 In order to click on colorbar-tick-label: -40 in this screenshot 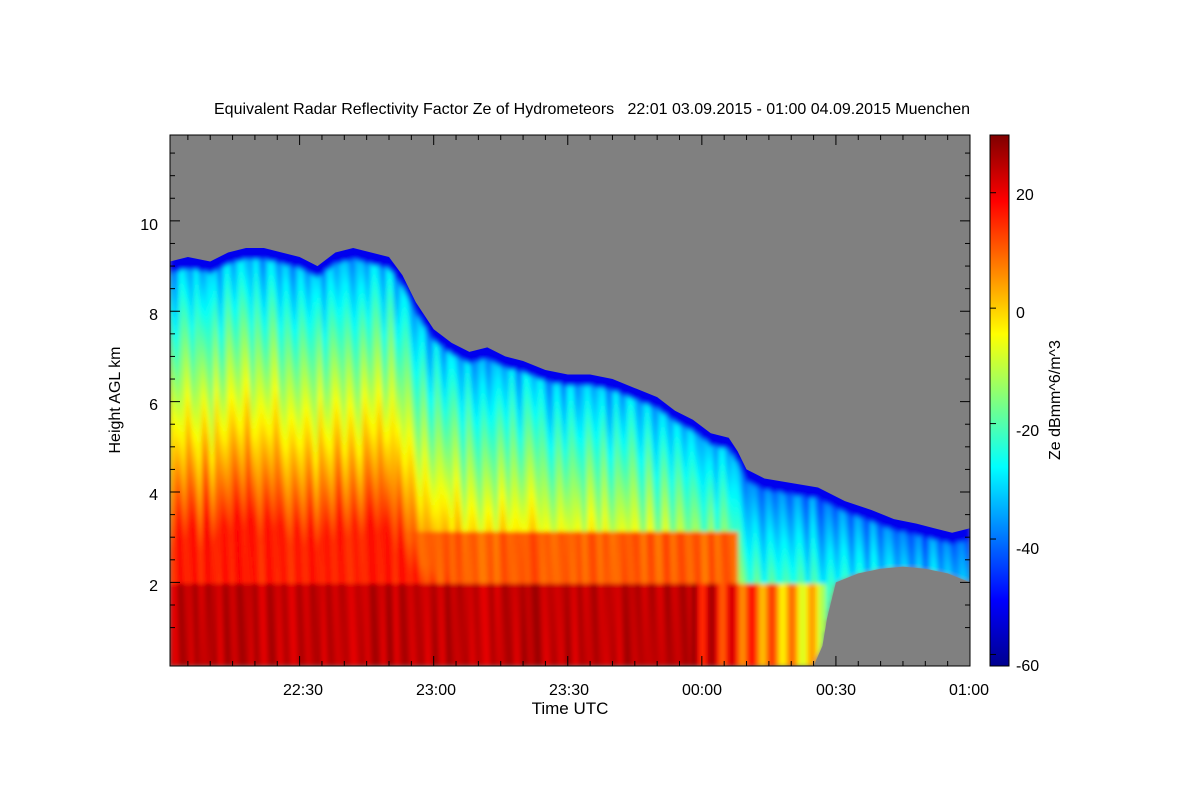, I will do `click(1027, 549)`.